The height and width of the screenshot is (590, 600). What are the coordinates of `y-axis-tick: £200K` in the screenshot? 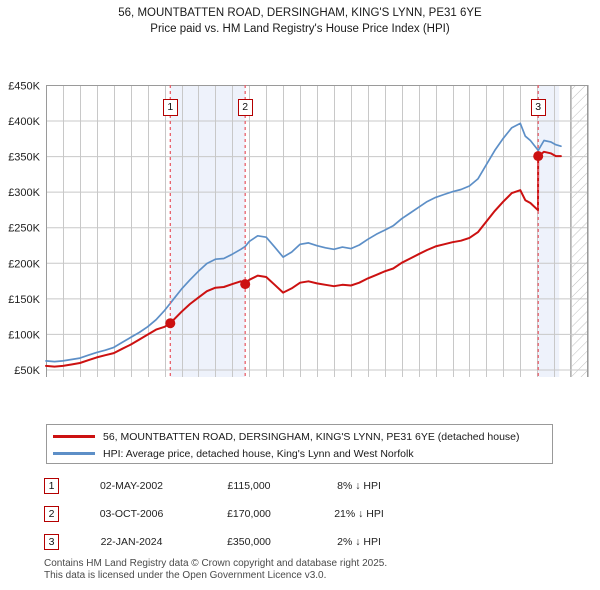 It's located at (24, 264).